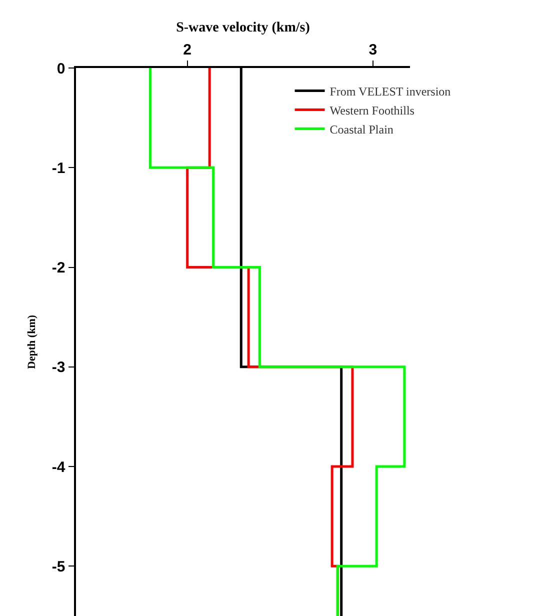 This screenshot has height=616, width=539. What do you see at coordinates (32, 342) in the screenshot?
I see `y-axis-title: Depth (km)` at bounding box center [32, 342].